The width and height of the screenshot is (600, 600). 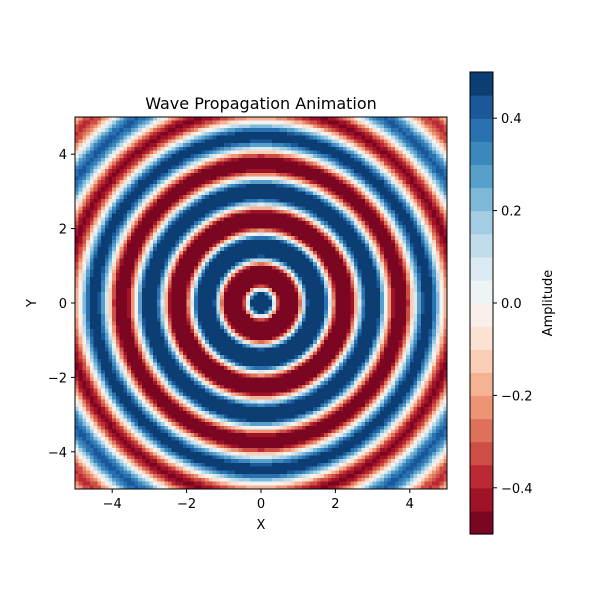 What do you see at coordinates (511, 119) in the screenshot?
I see `colorbar-tick-label: 0.4` at bounding box center [511, 119].